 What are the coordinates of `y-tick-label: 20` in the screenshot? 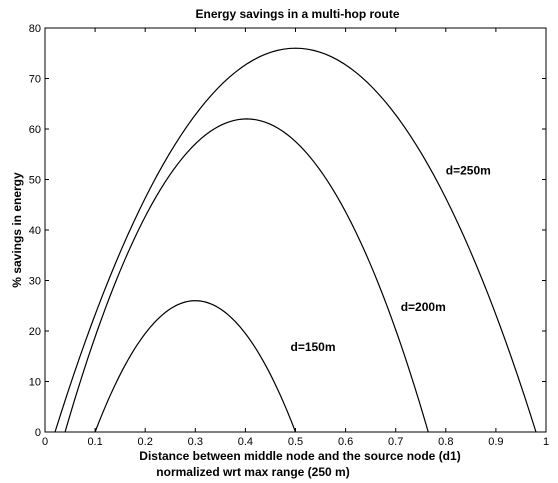 It's located at (35, 332).